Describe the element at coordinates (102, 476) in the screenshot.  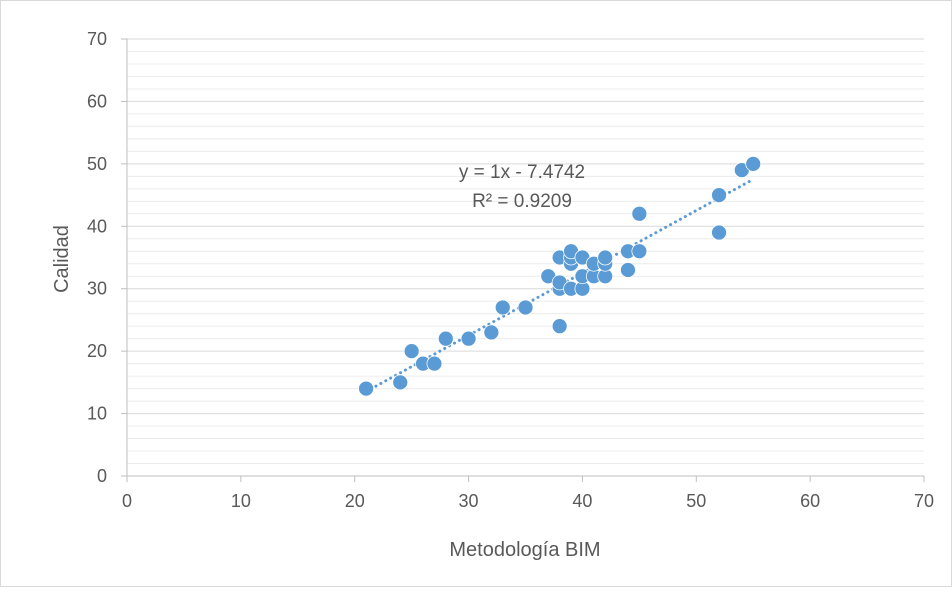
I see `y-tick-label: 0` at that location.